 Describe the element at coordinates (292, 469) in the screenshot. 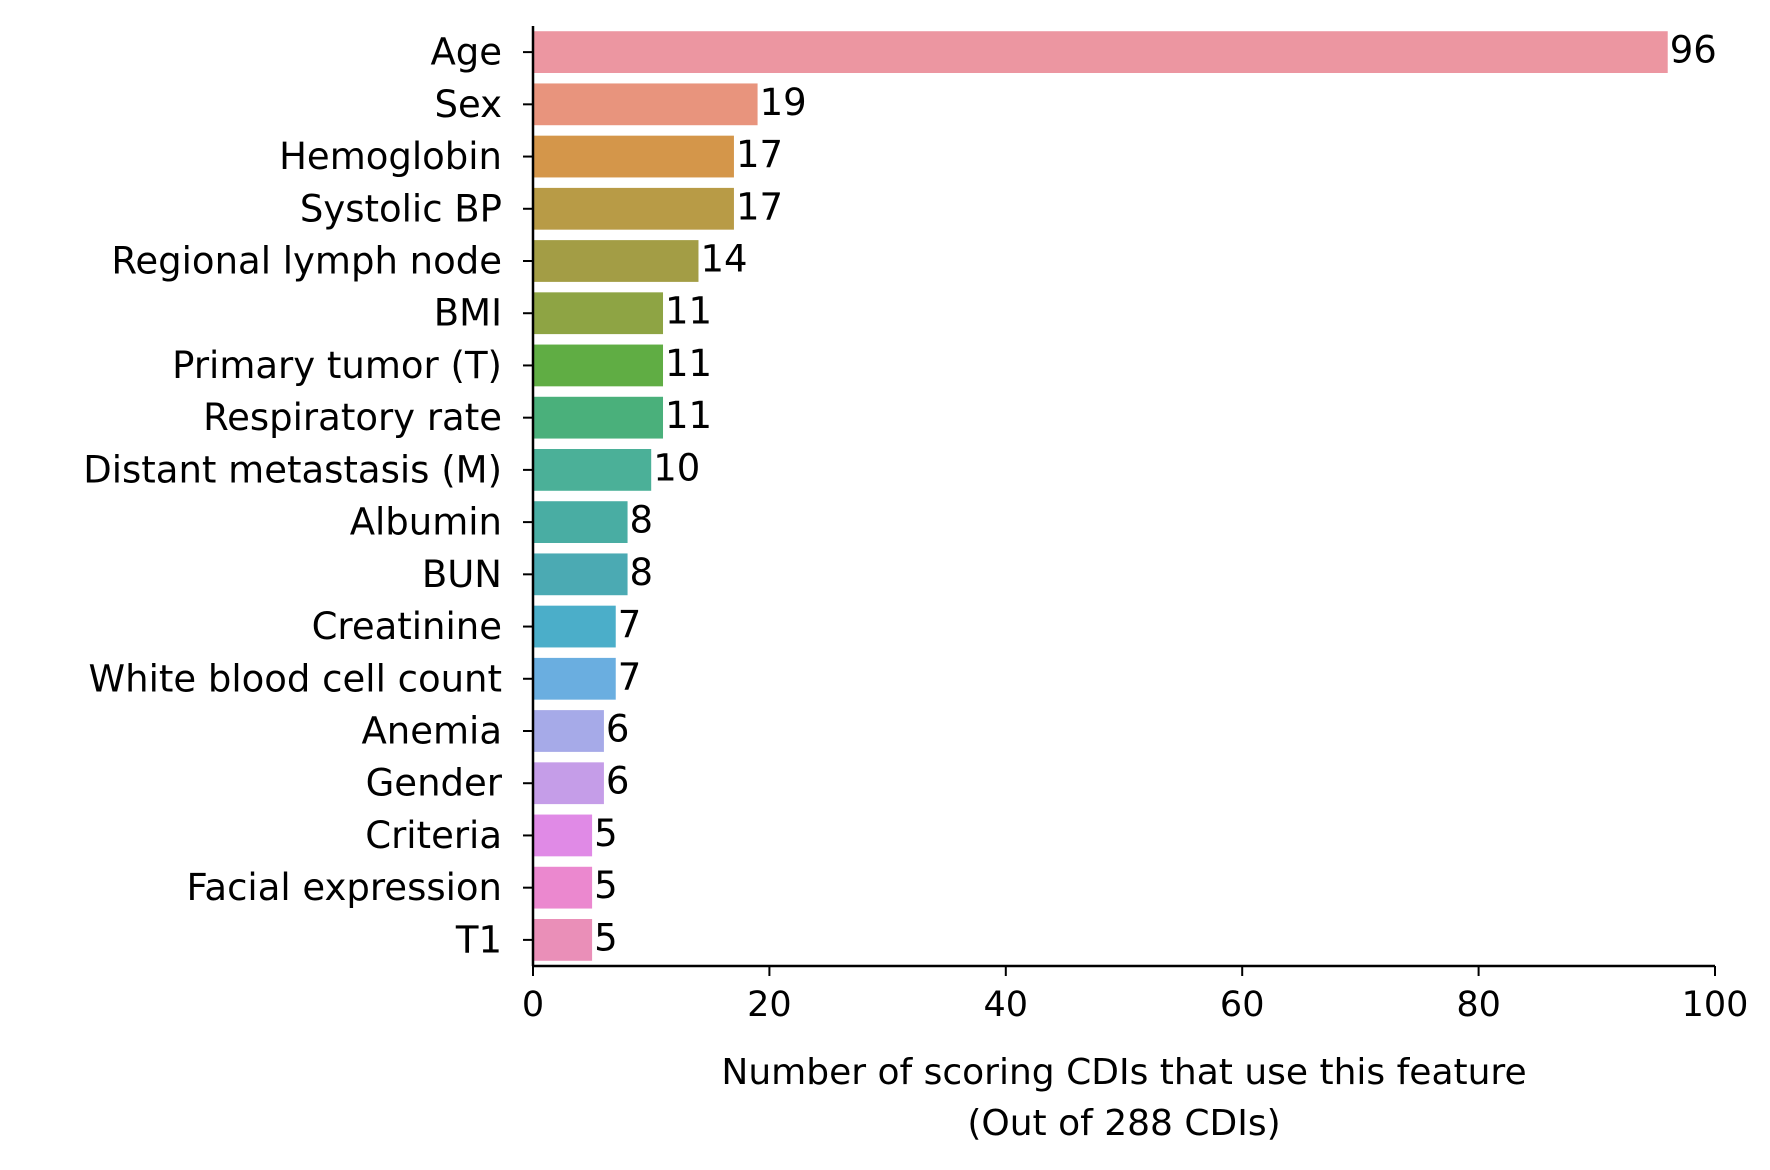

I see `category-label: Distant metastasis (M)` at that location.